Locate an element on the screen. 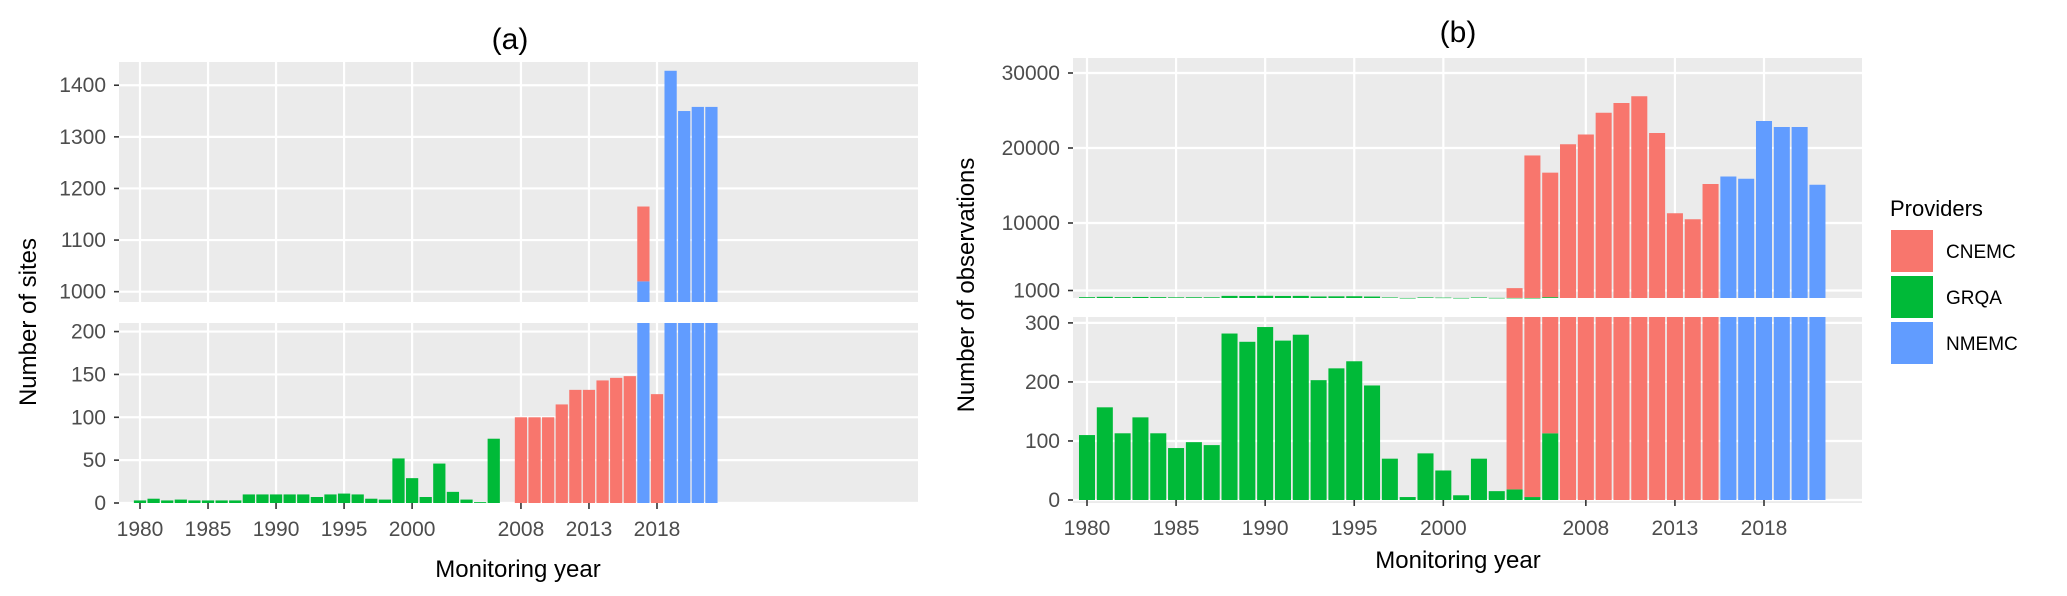  y-tick-label: 30000 is located at coordinates (1031, 73).